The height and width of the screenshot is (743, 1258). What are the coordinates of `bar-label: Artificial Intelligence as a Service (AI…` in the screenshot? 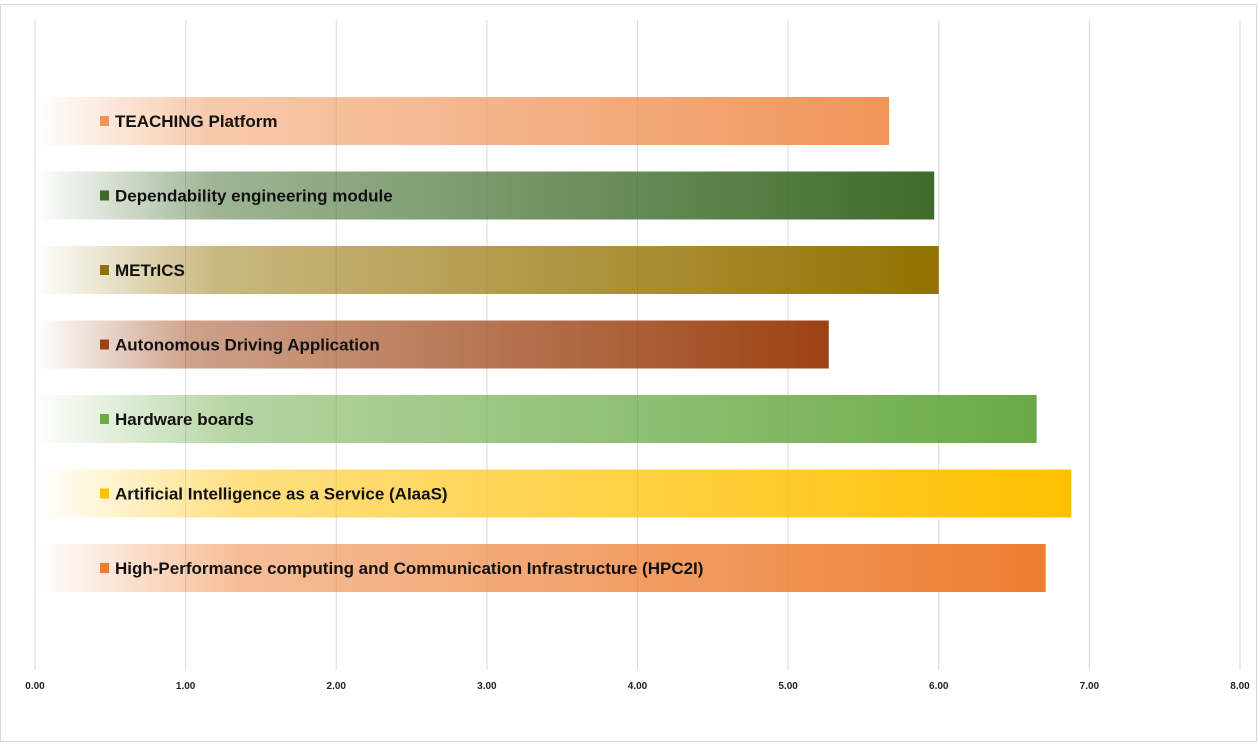 It's located at (281, 494).